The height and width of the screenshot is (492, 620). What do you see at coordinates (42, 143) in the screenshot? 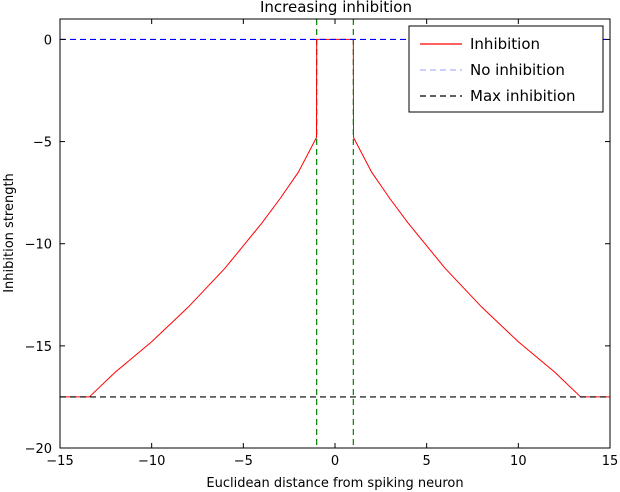
I see `y-tick-label: −5` at bounding box center [42, 143].